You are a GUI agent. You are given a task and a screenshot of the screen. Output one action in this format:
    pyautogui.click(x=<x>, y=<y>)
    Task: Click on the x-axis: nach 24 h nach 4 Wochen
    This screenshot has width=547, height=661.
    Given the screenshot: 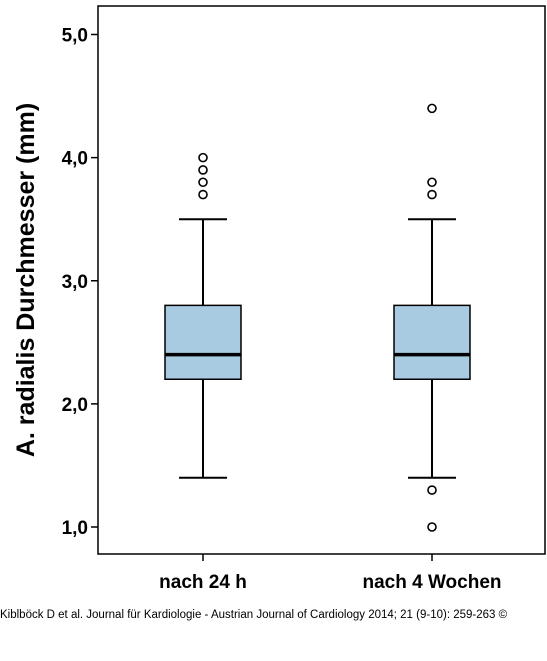 What is the action you would take?
    pyautogui.click(x=330, y=573)
    